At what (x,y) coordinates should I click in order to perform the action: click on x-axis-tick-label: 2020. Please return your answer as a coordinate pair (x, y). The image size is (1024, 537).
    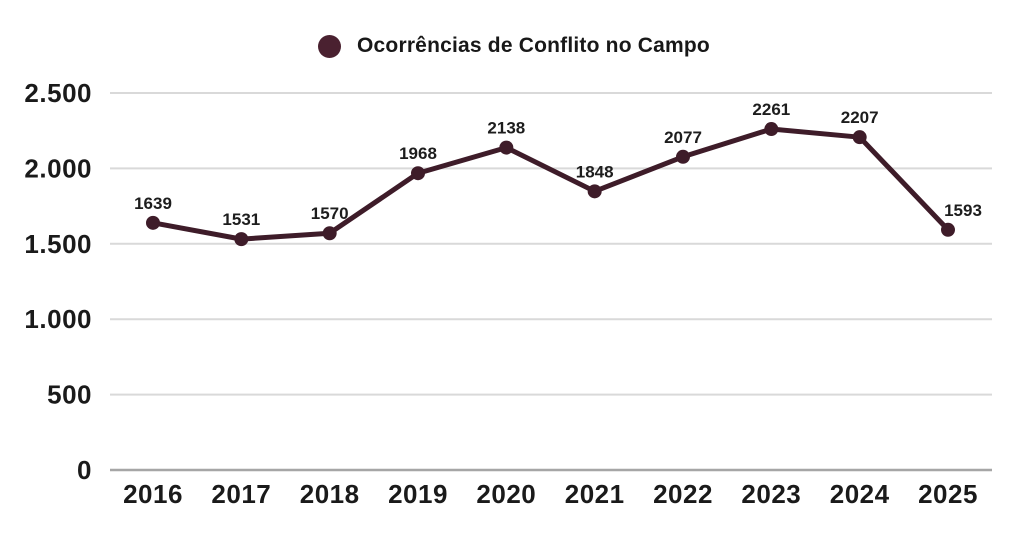
    Looking at the image, I should click on (506, 494).